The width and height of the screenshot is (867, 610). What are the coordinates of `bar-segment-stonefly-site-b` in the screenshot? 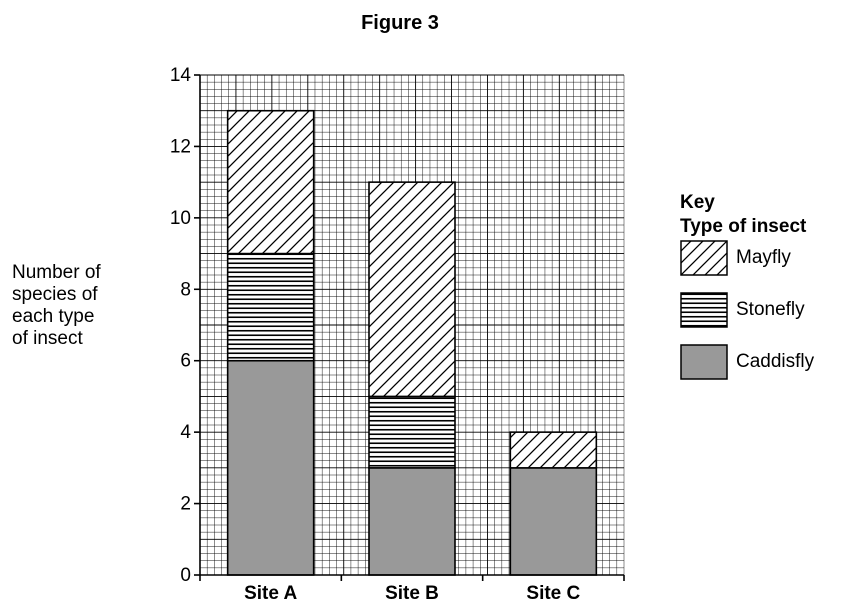 It's located at (412, 432).